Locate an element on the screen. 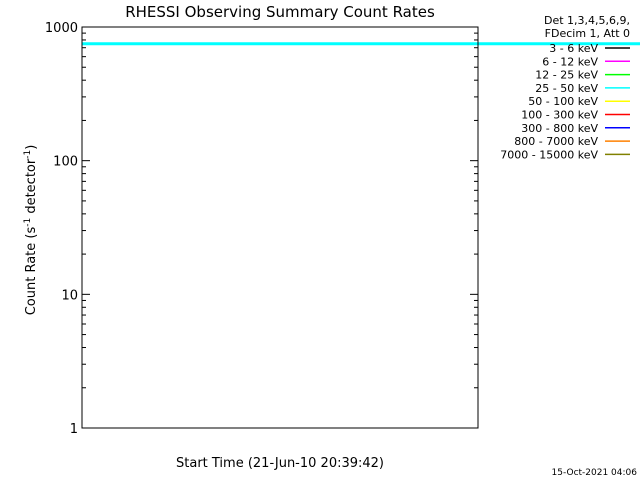 This screenshot has width=640, height=480. legend-header: FDecim 1, Att 0 is located at coordinates (587, 33).